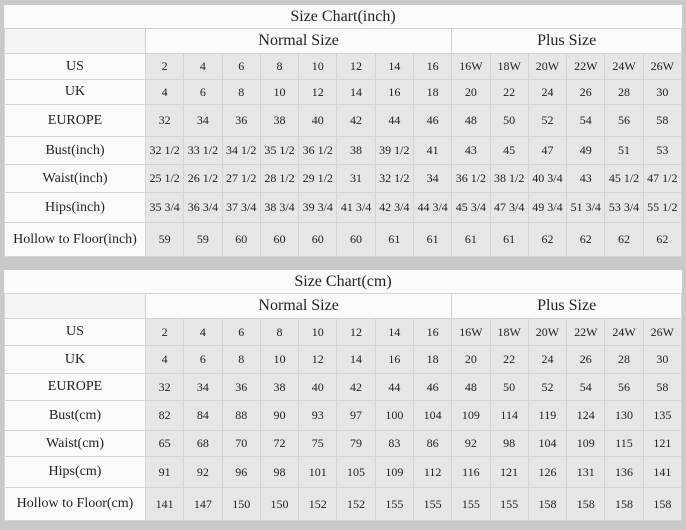 This screenshot has height=530, width=686. What do you see at coordinates (318, 359) in the screenshot?
I see `size-value-cell: 12` at bounding box center [318, 359].